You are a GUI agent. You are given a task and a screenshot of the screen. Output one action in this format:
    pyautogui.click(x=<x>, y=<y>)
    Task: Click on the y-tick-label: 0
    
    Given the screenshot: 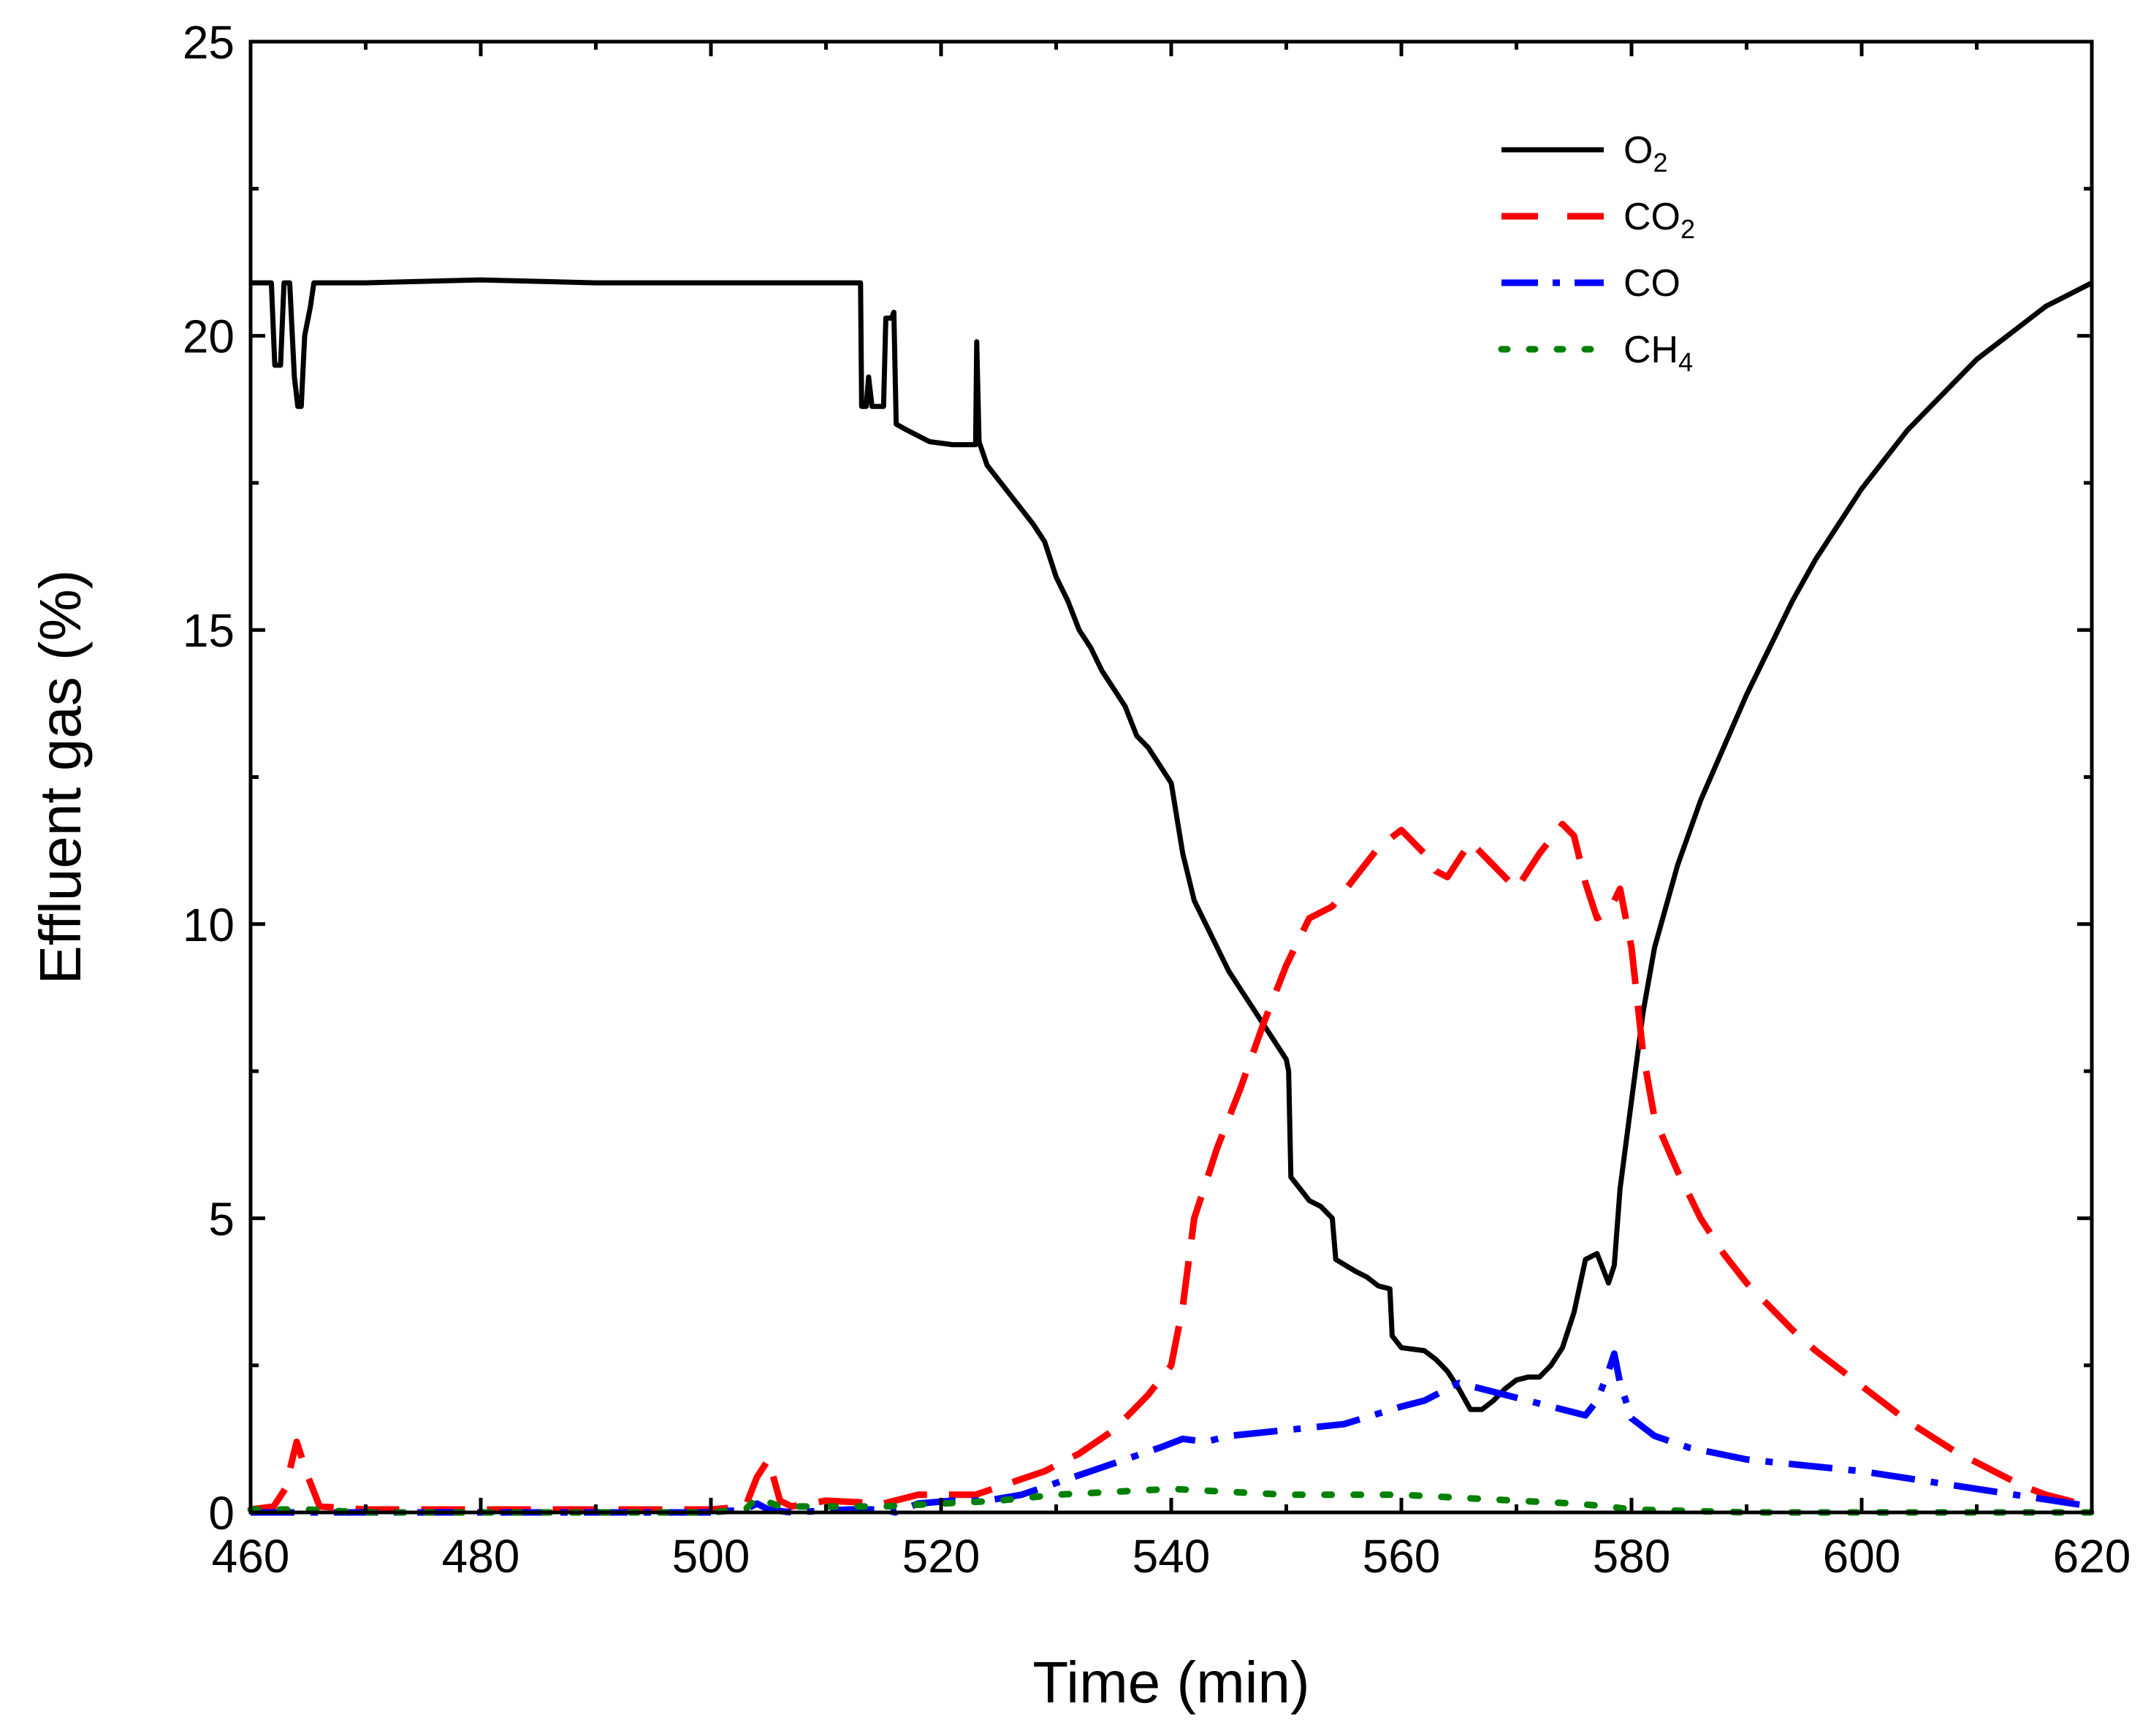 What is the action you would take?
    pyautogui.click(x=221, y=1513)
    